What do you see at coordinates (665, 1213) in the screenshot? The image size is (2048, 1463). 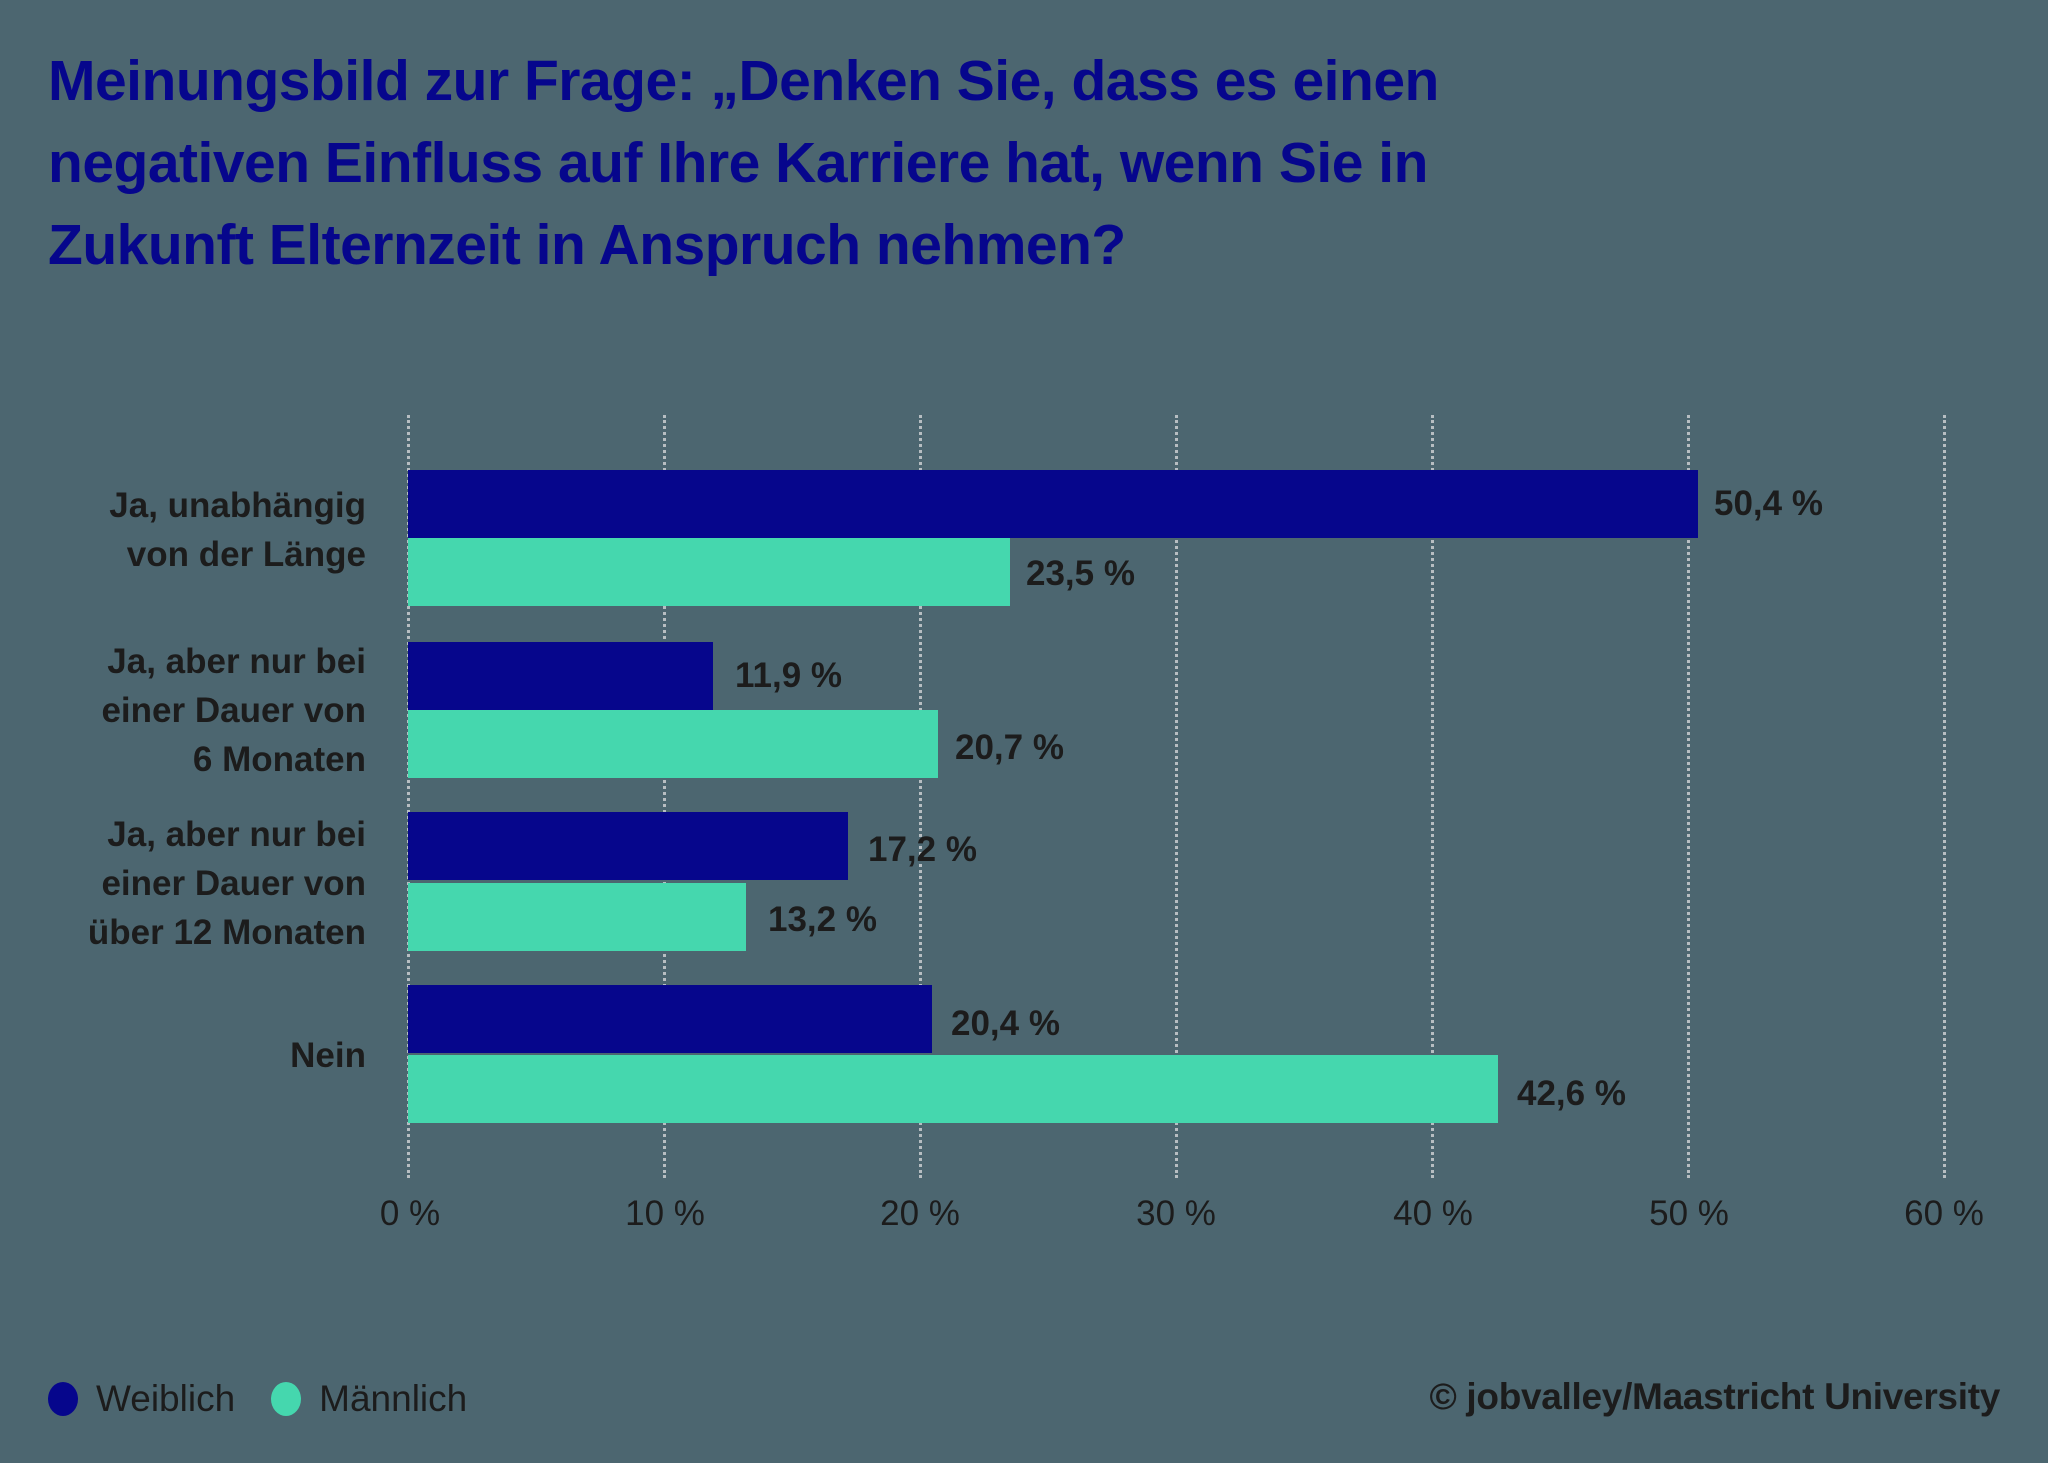 I see `x-tick-label: 10 %` at bounding box center [665, 1213].